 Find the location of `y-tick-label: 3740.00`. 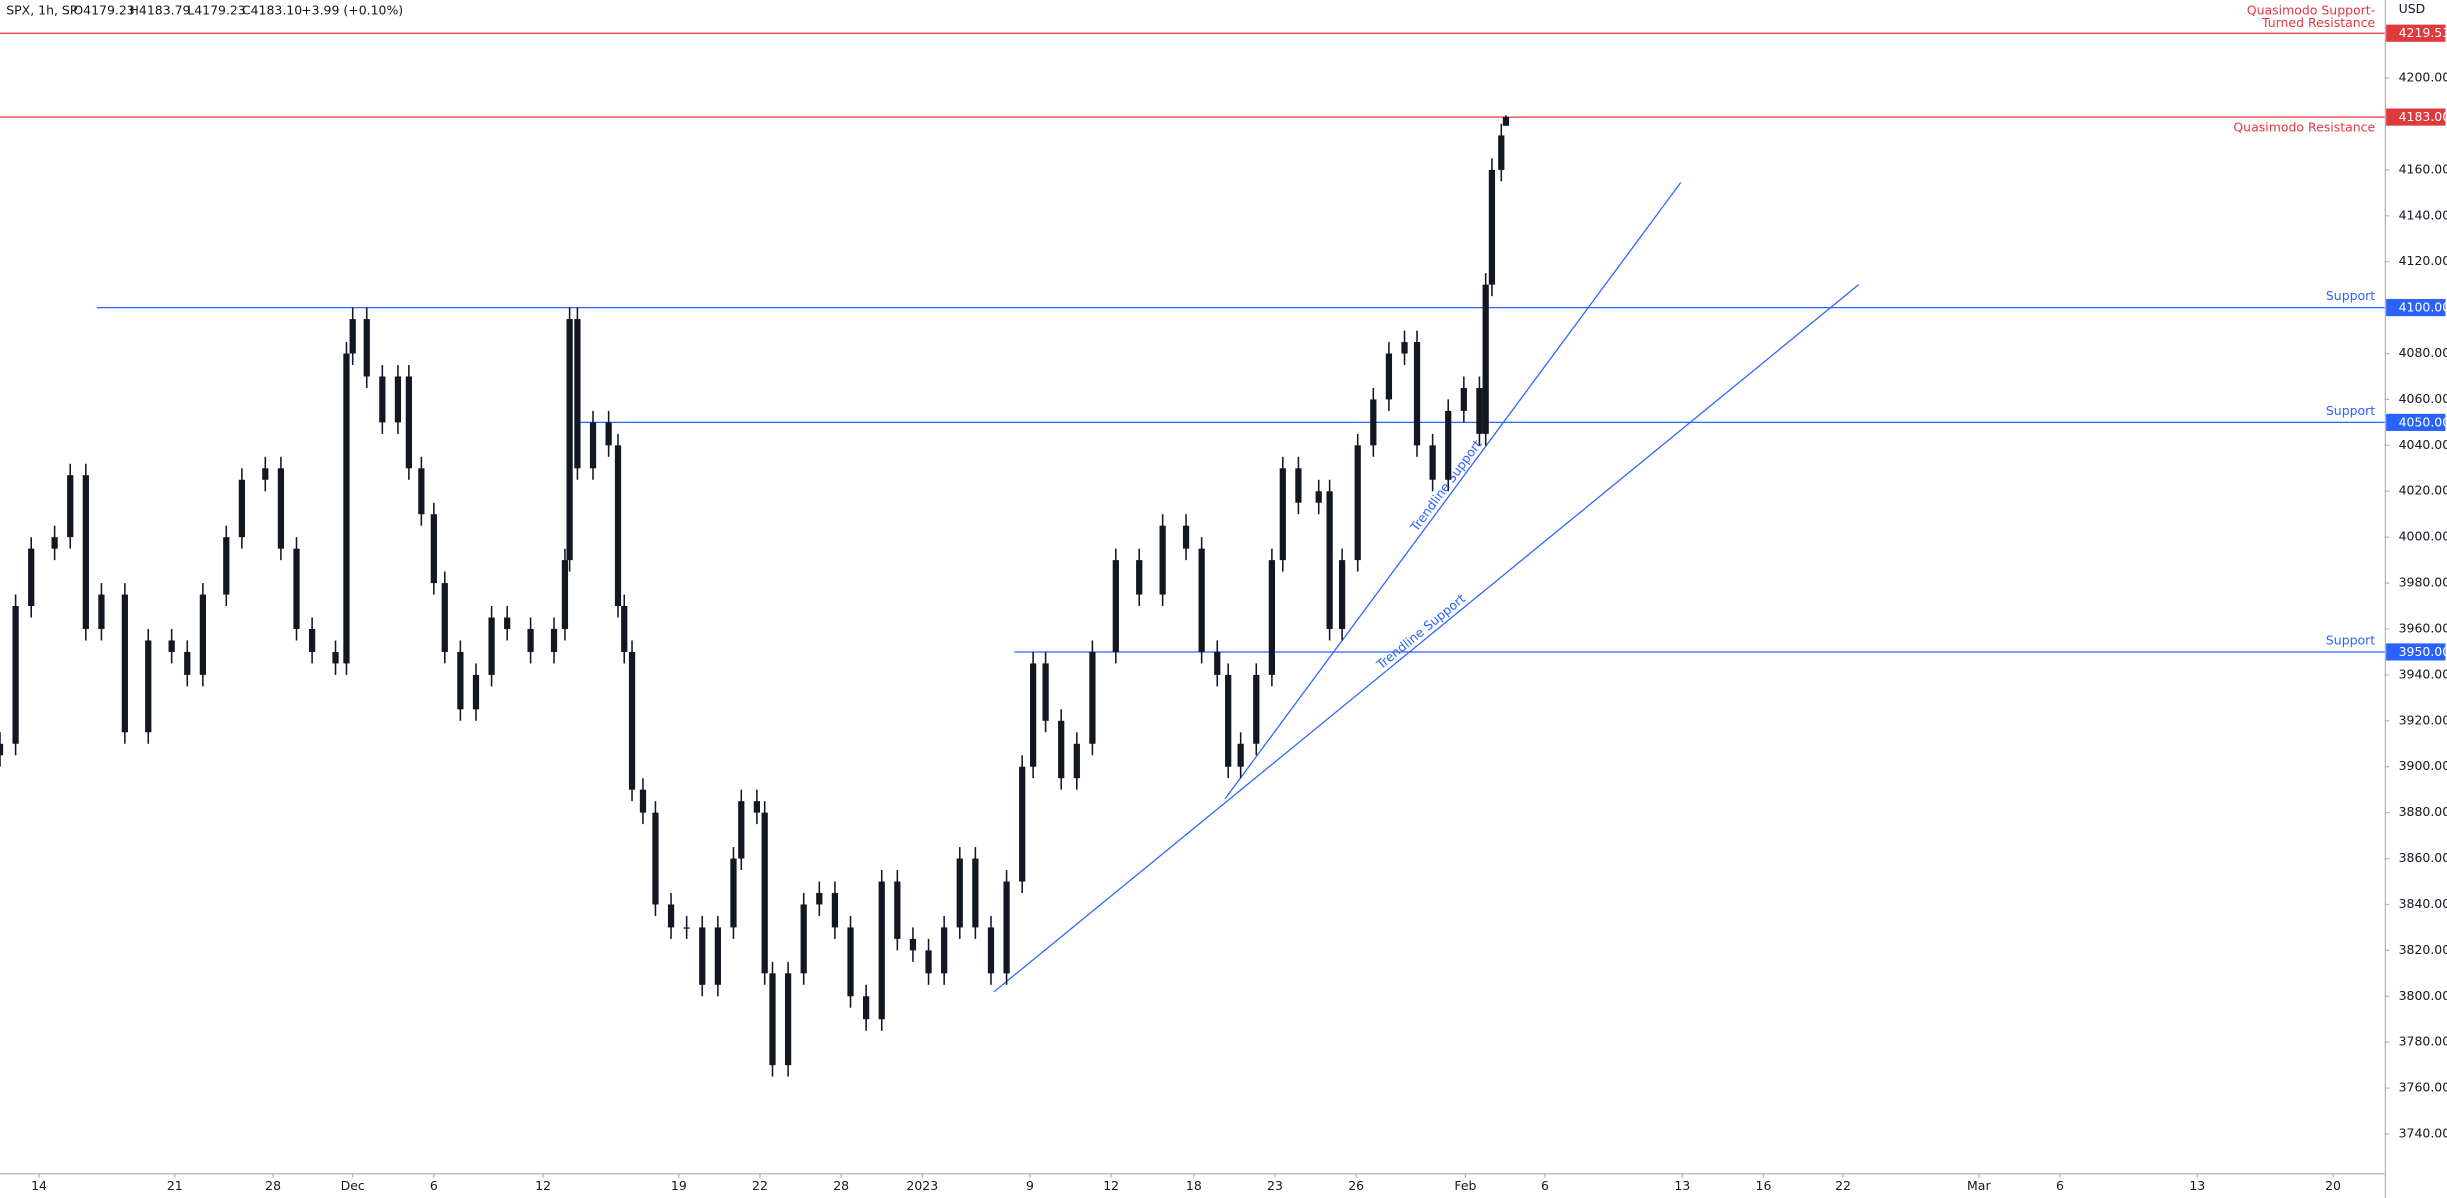

y-tick-label: 3740.00 is located at coordinates (2423, 1133).